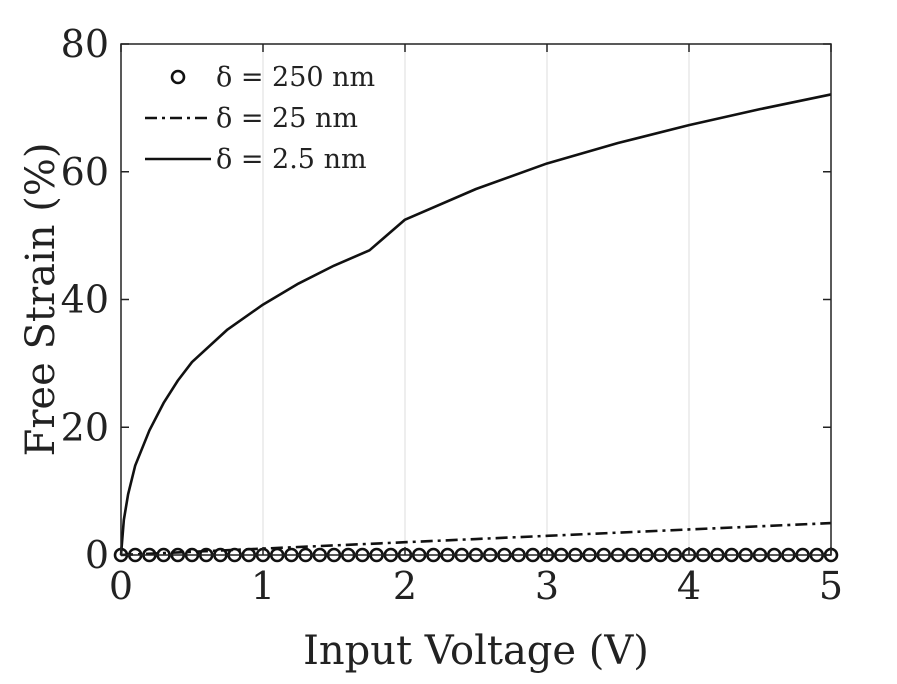 Image resolution: width=897 pixels, height=684 pixels. I want to click on x-axis-title: Input Voltage (V), so click(476, 651).